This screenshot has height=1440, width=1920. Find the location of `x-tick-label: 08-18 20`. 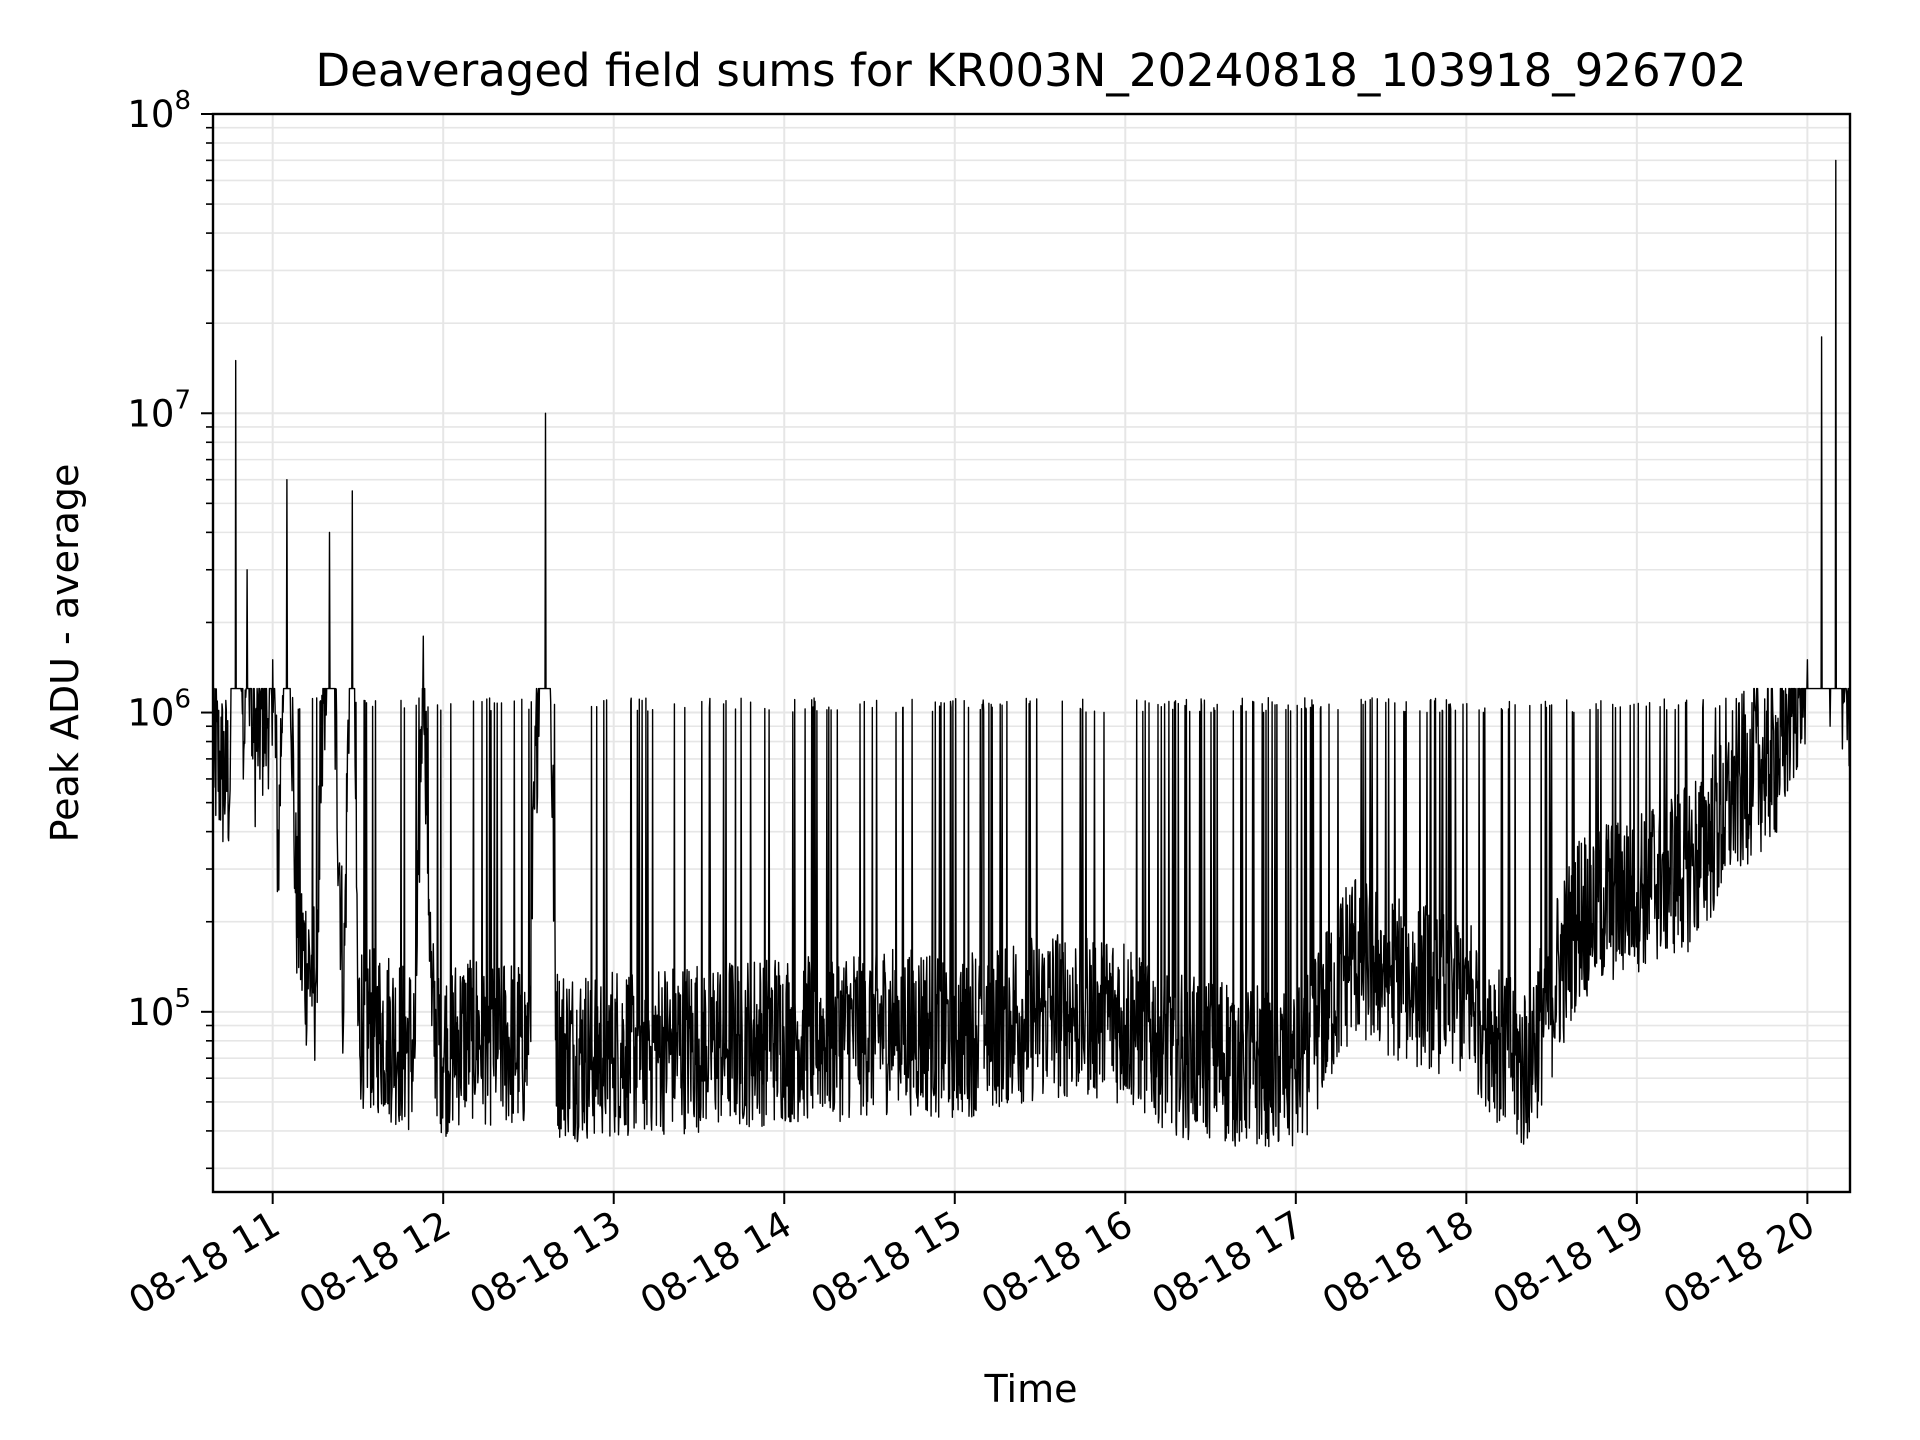

x-tick-label: 08-18 20 is located at coordinates (1739, 1263).